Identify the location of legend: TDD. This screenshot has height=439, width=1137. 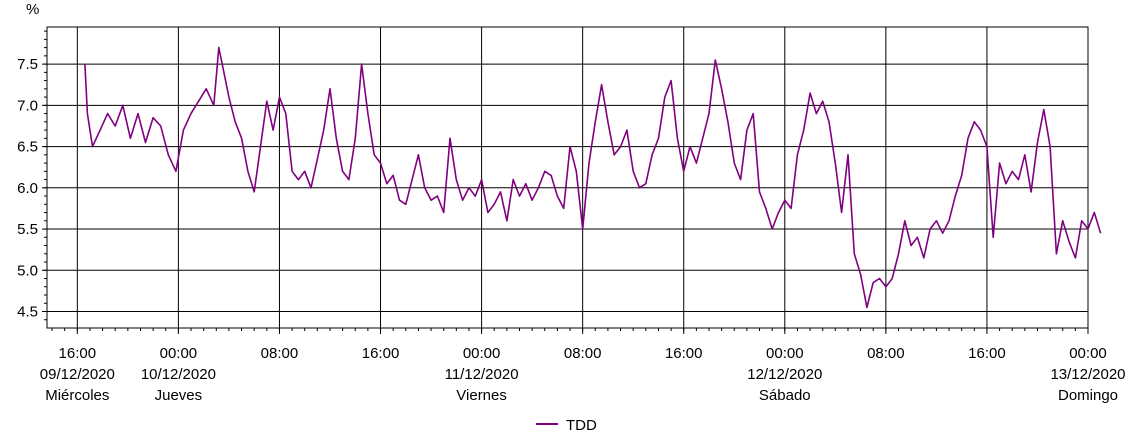
(566, 425).